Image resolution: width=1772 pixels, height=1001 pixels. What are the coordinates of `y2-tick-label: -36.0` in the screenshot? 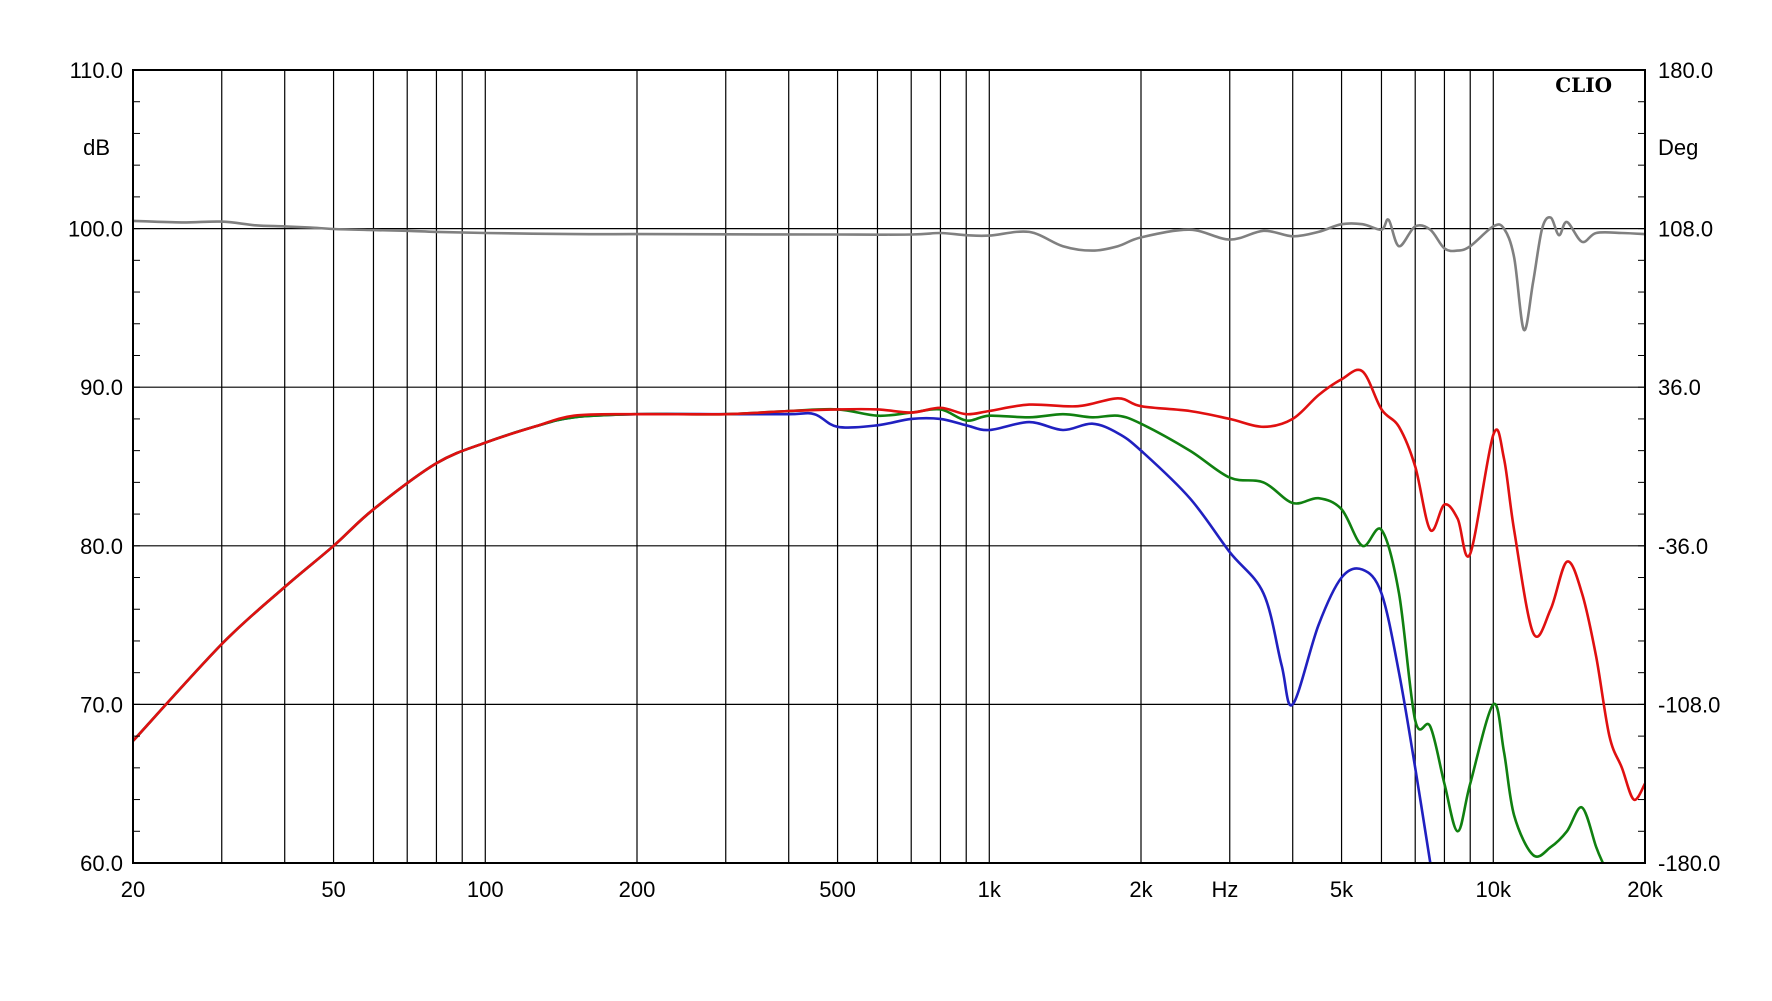 It's located at (1683, 546).